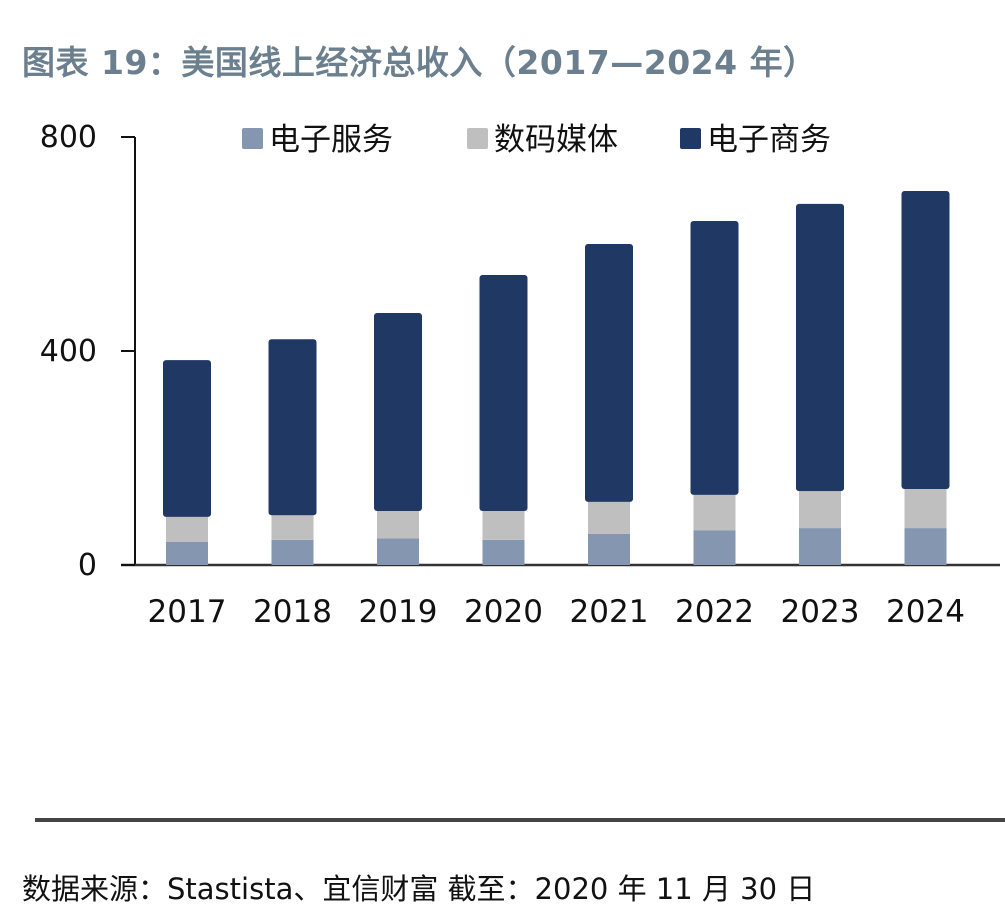 This screenshot has width=1005, height=917. I want to click on bar-group-2018, so click(292, 452).